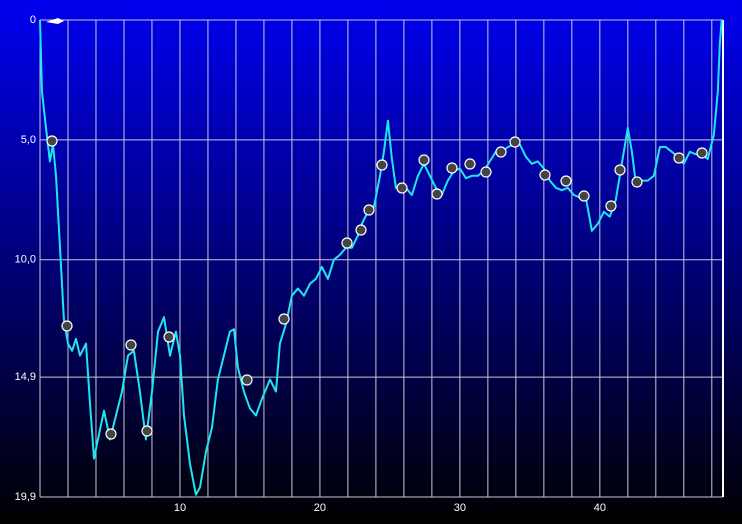  What do you see at coordinates (25, 497) in the screenshot?
I see `y-tick-label: 19,9` at bounding box center [25, 497].